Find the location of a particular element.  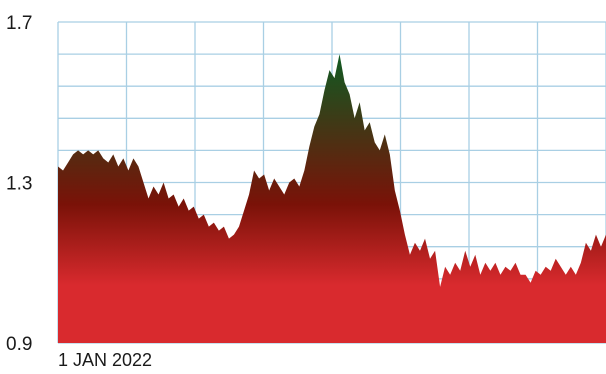

y-tick-label: 1.7 is located at coordinates (19, 23).